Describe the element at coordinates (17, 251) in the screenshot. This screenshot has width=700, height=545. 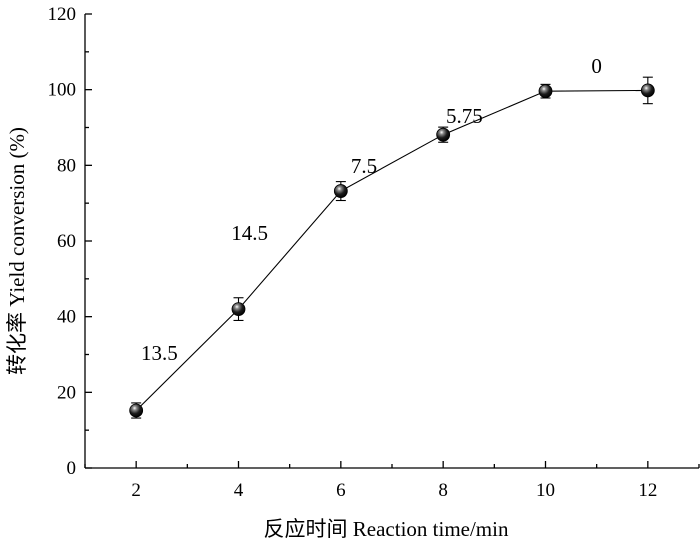
I see `y-axis-title: 转化率 Yield conversion (%)` at that location.